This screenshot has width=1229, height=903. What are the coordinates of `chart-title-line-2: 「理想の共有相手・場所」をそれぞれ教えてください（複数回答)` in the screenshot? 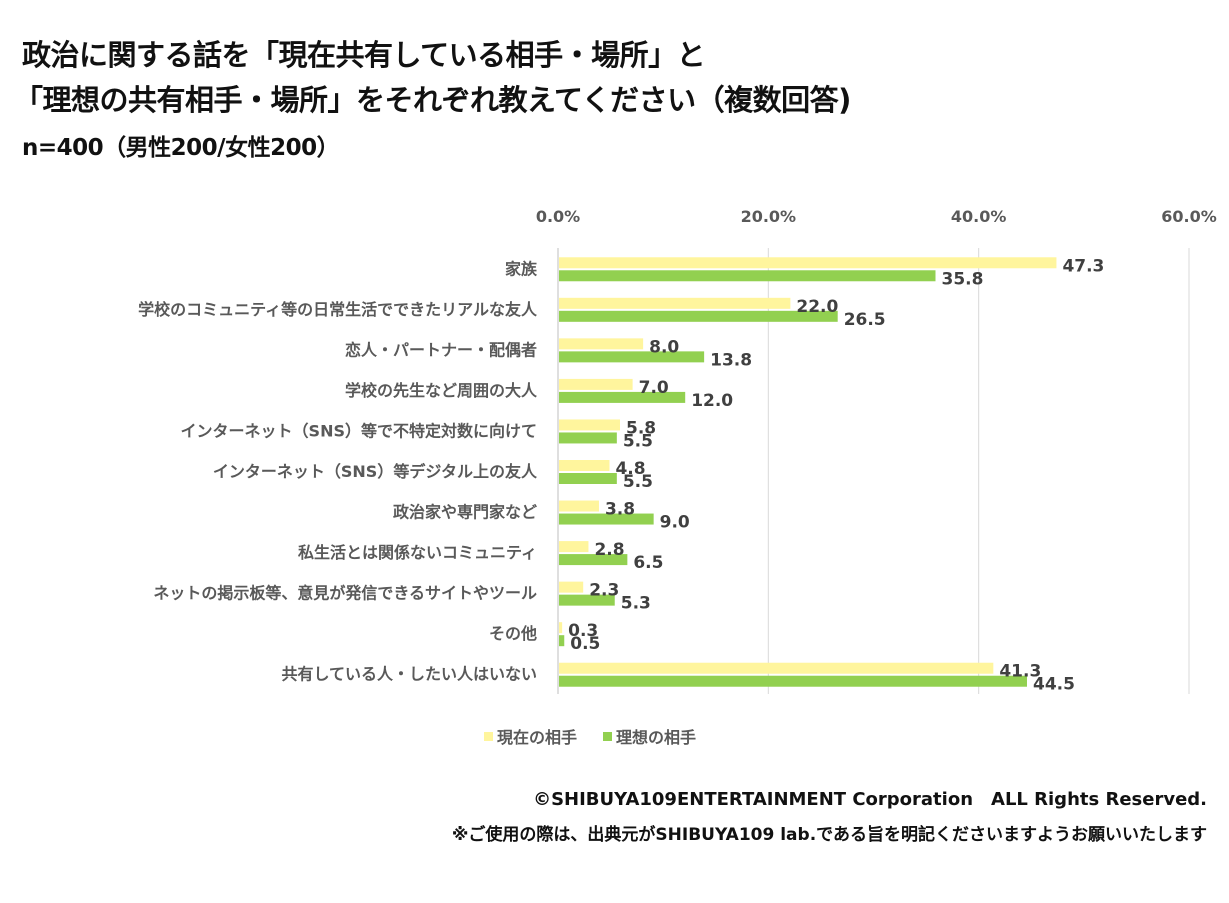 It's located at (432, 100).